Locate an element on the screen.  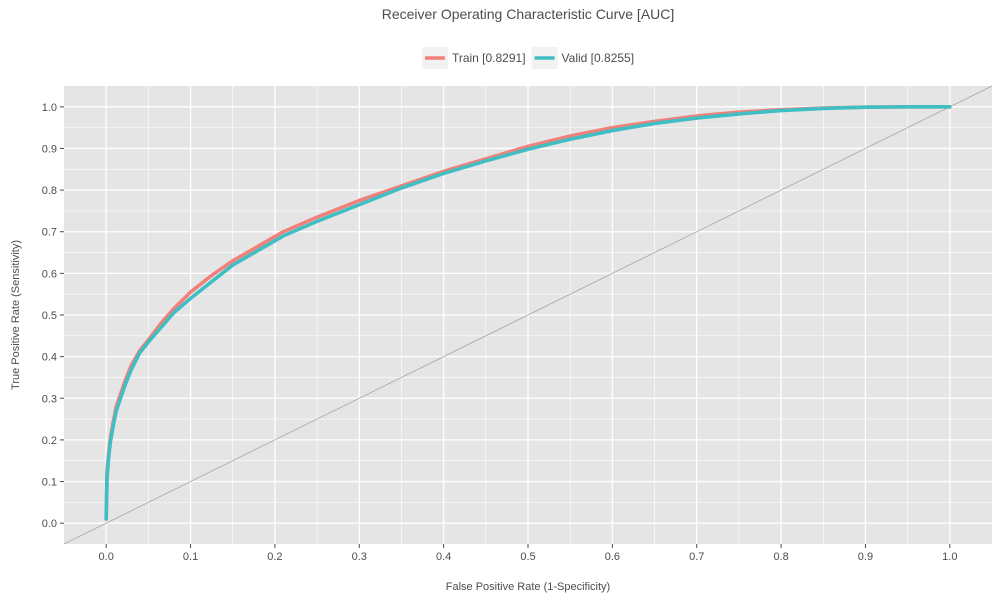
legend-label-train: Train [0.8291] is located at coordinates (489, 58).